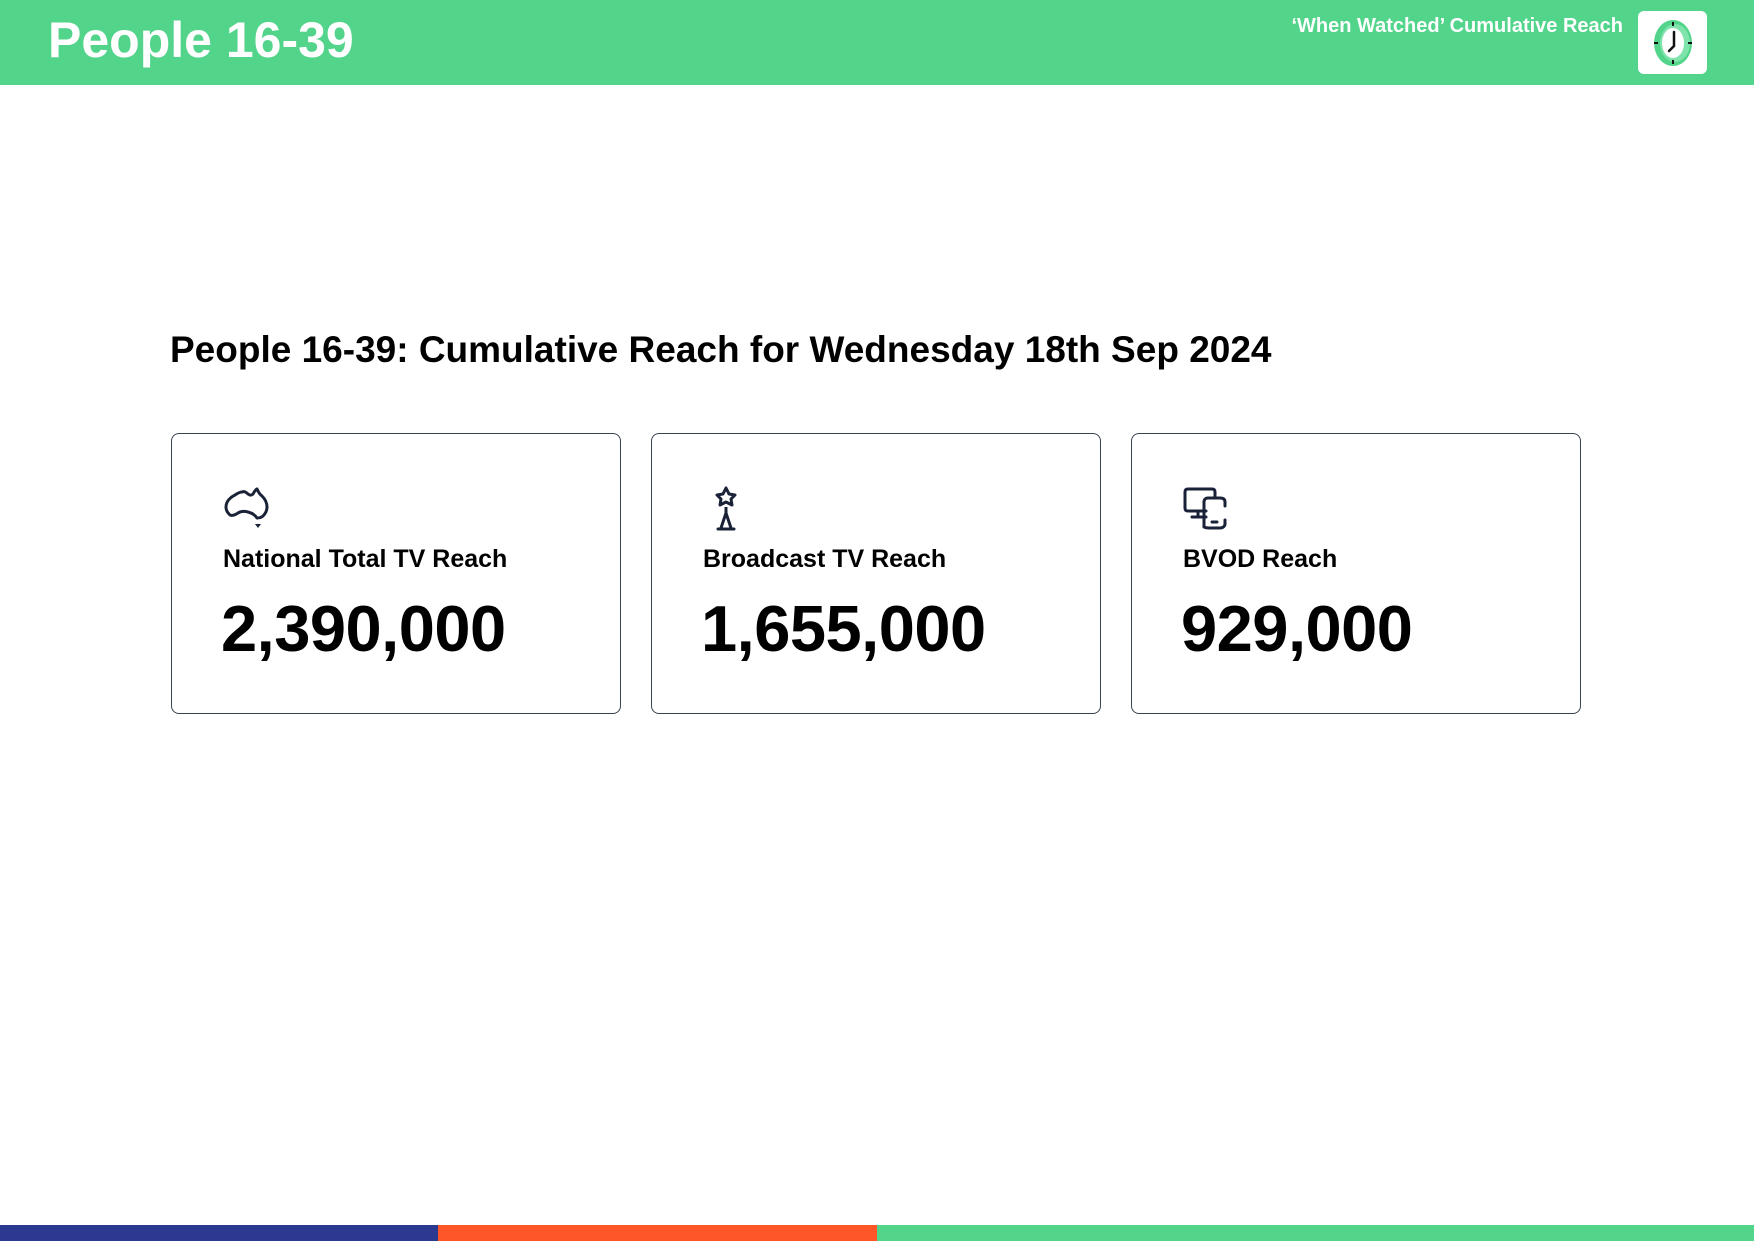 The image size is (1754, 1241). Describe the element at coordinates (726, 509) in the screenshot. I see `broadcast-tower-icon` at that location.